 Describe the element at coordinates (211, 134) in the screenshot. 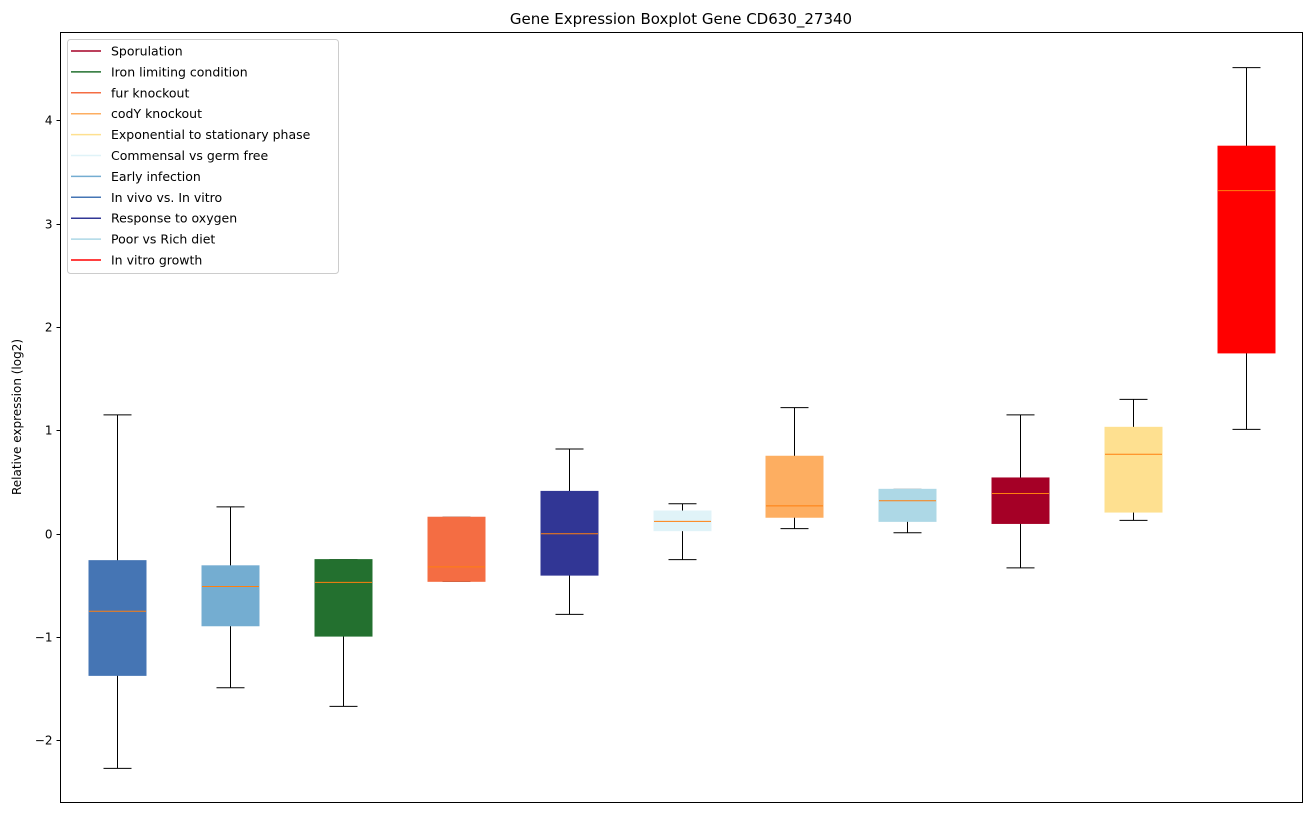

I see `legend-label: Exponential to stationary phase` at that location.